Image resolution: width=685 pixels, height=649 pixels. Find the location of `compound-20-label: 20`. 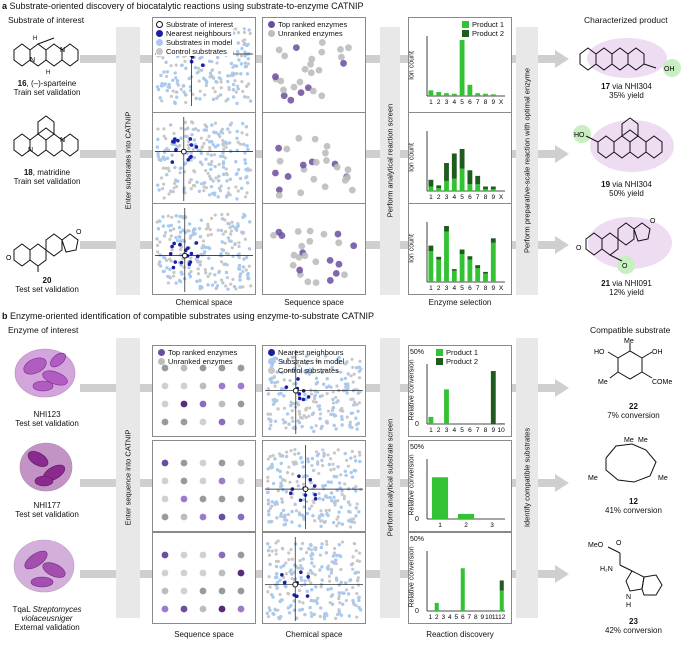

compound-20-label: 20 is located at coordinates (47, 280).